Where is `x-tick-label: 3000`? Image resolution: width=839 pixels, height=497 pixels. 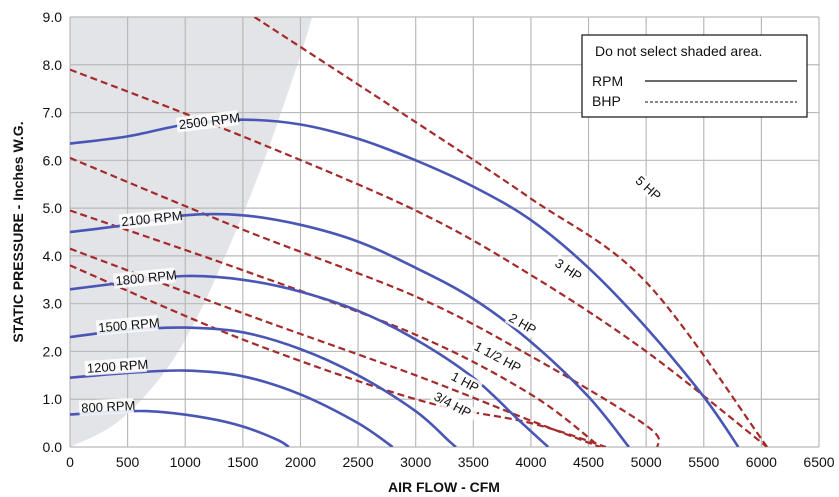 x-tick-label: 3000 is located at coordinates (415, 462).